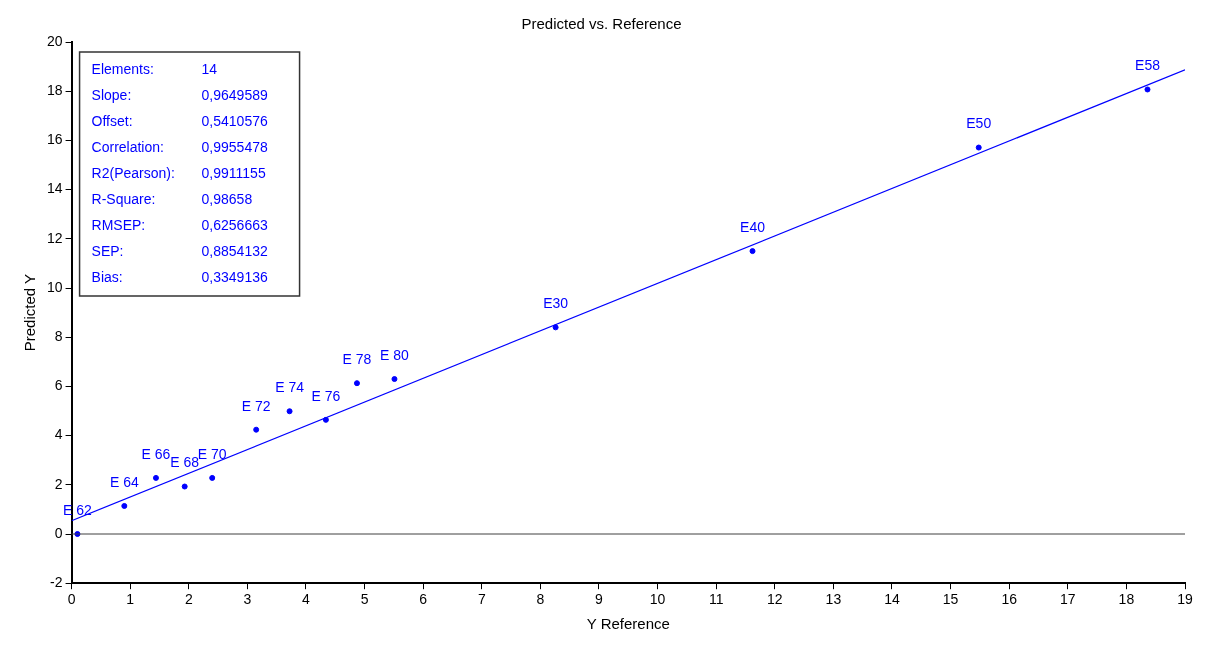 This screenshot has height=650, width=1205. I want to click on annotation: E 66, so click(156, 453).